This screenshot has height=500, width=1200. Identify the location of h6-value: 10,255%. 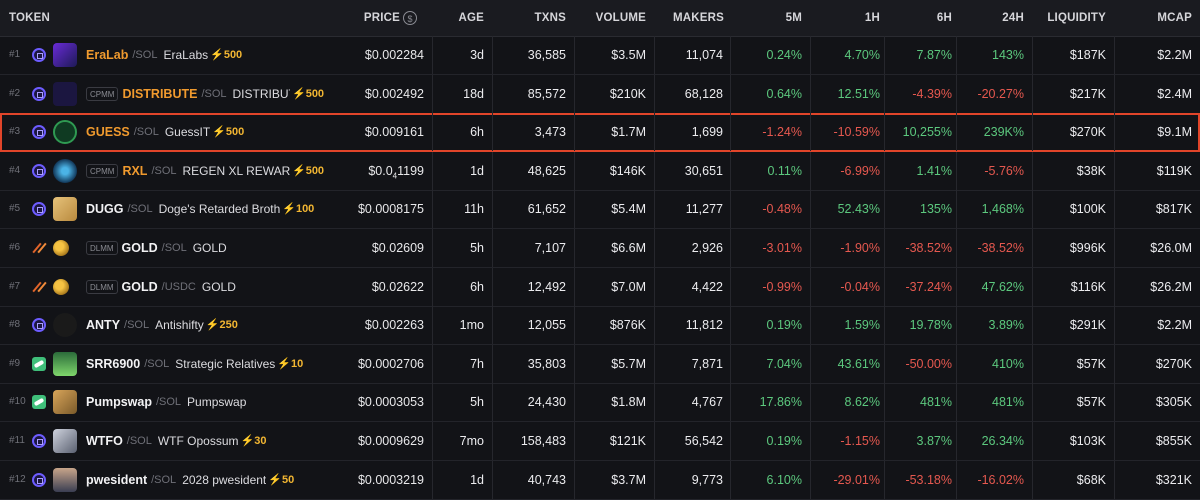
(927, 132).